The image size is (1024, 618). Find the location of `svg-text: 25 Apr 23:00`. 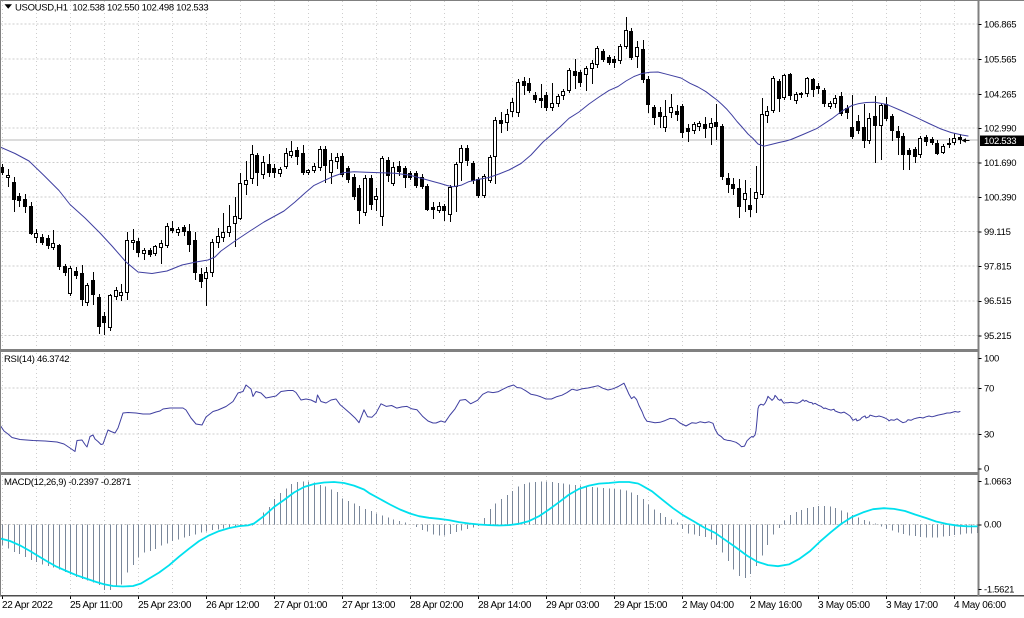

svg-text: 25 Apr 23:00 is located at coordinates (165, 605).